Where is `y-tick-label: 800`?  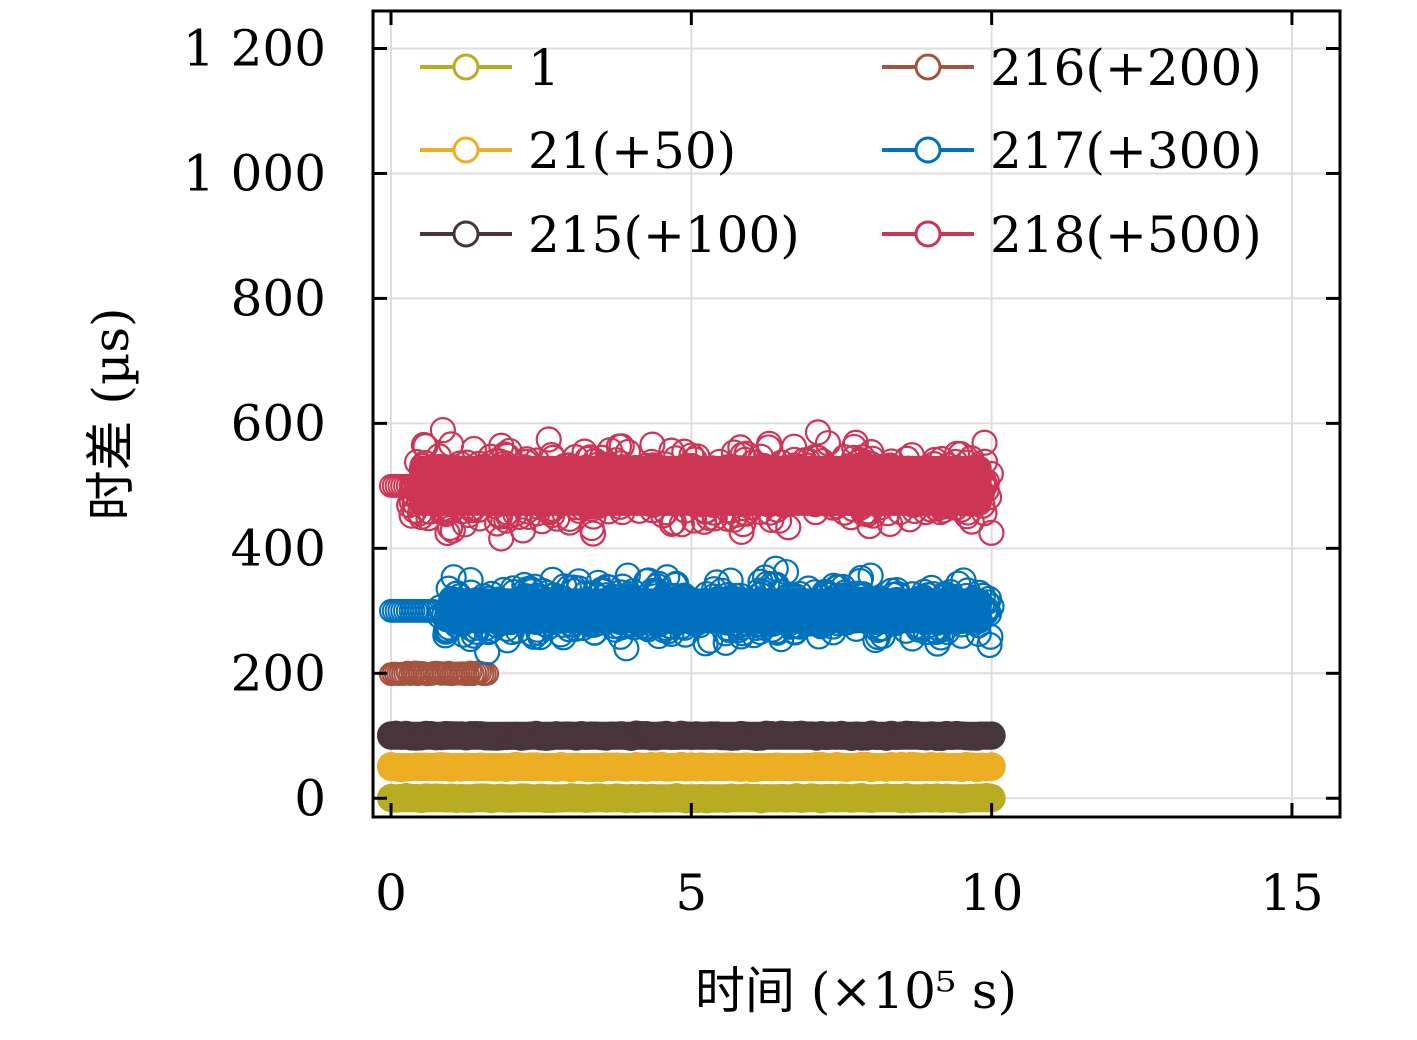 y-tick-label: 800 is located at coordinates (278, 298).